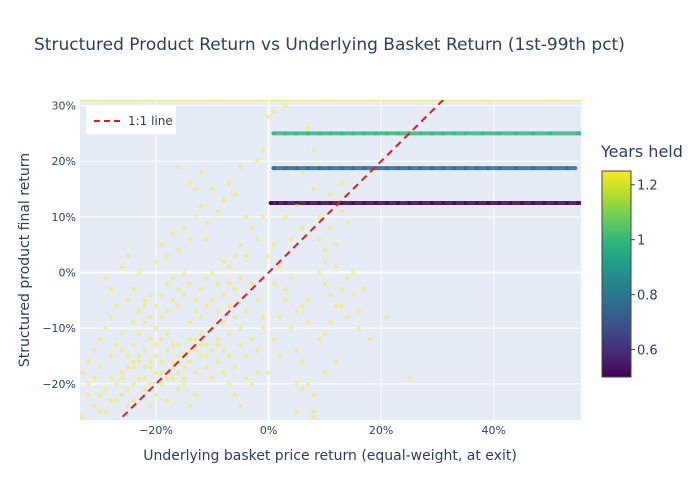 The width and height of the screenshot is (700, 500). What do you see at coordinates (150, 121) in the screenshot?
I see `legend-label: 1:1 line` at bounding box center [150, 121].